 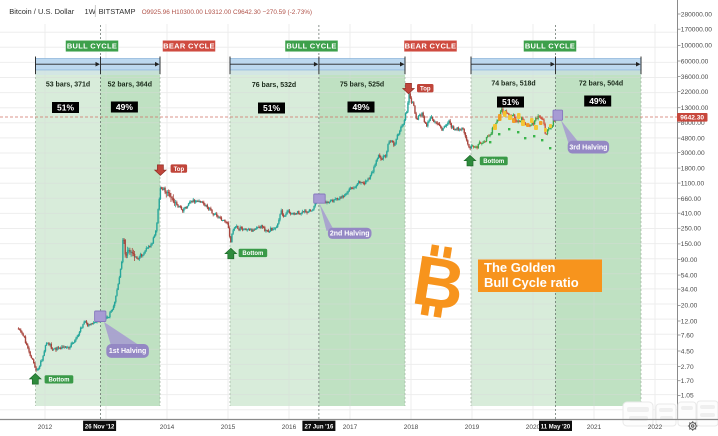 What do you see at coordinates (691, 214) in the screenshot?
I see `svg-text: 410.00` at bounding box center [691, 214].